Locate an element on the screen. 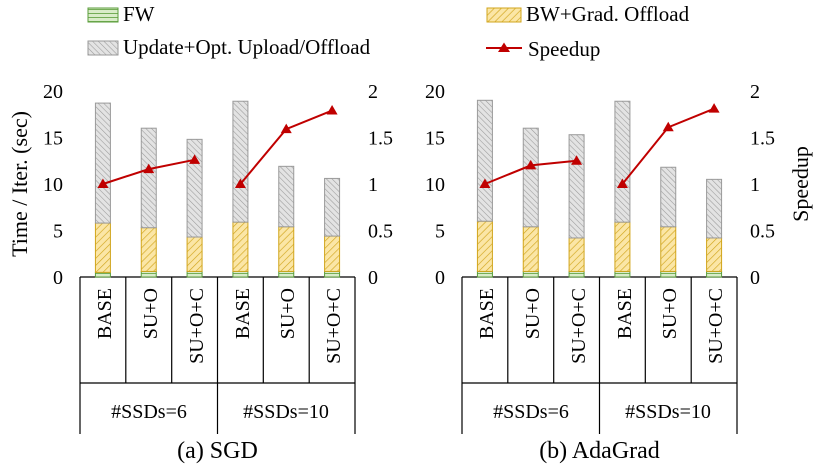 Image resolution: width=831 pixels, height=473 pixels. legend-label-speedup: Speedup is located at coordinates (564, 49).